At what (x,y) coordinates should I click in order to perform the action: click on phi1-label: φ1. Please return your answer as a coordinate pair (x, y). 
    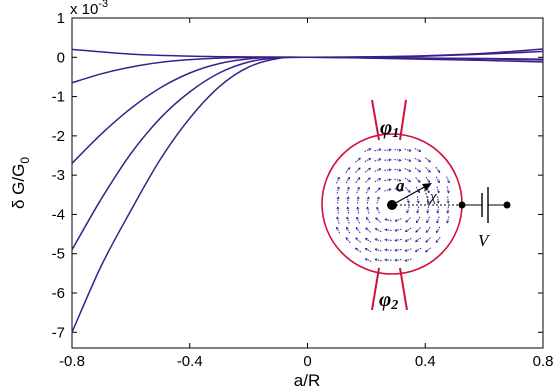
    Looking at the image, I should click on (389, 128).